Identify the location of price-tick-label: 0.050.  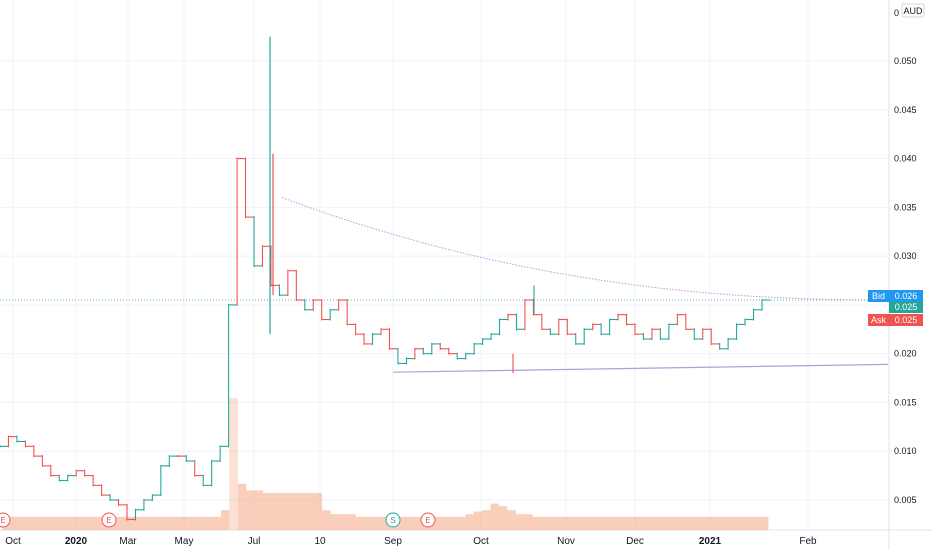
(905, 61).